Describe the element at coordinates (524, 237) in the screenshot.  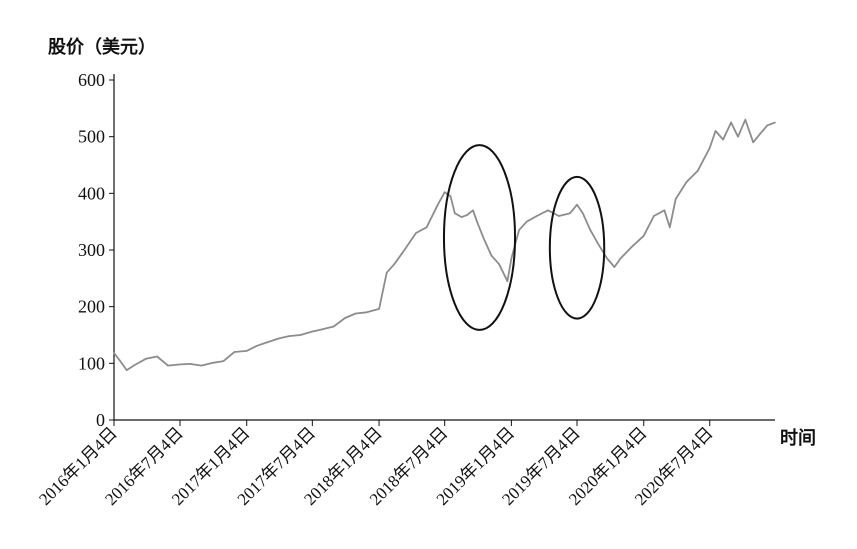
I see `annotations` at that location.